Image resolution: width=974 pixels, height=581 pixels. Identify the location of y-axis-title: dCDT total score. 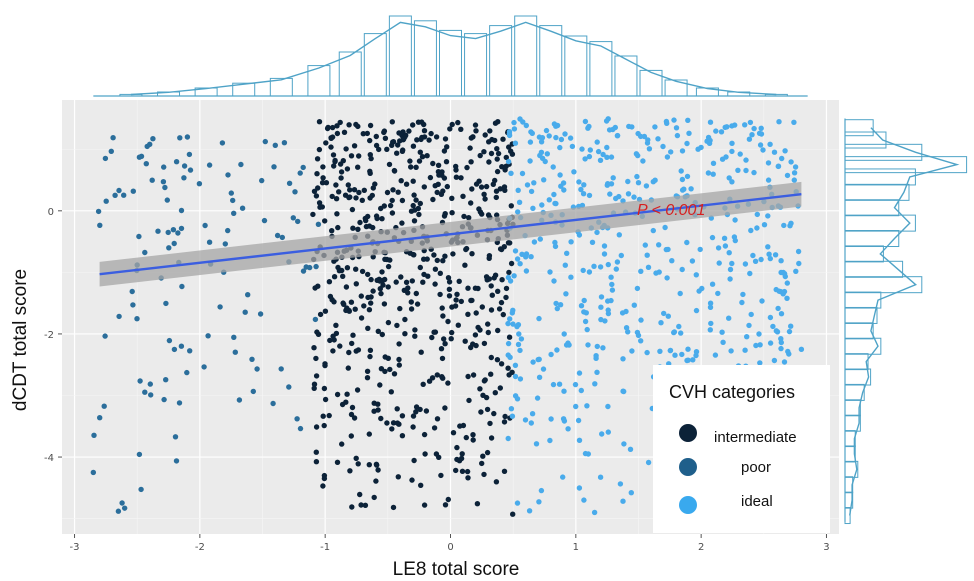
(20, 340).